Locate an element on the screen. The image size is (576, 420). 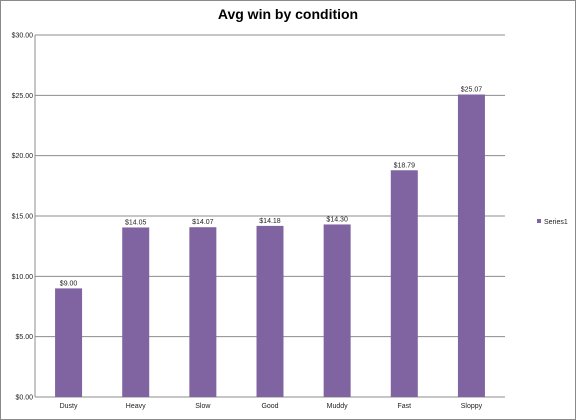
data-label: $14.07 is located at coordinates (203, 222).